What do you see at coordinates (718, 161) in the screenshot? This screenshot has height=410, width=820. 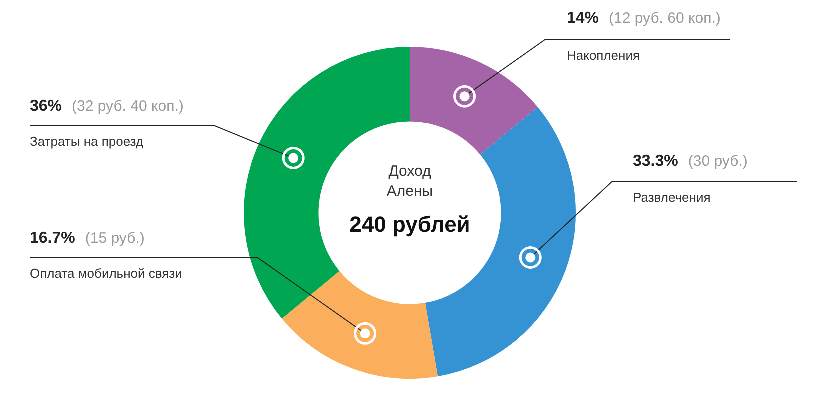 I see `text: (30 руб.)` at bounding box center [718, 161].